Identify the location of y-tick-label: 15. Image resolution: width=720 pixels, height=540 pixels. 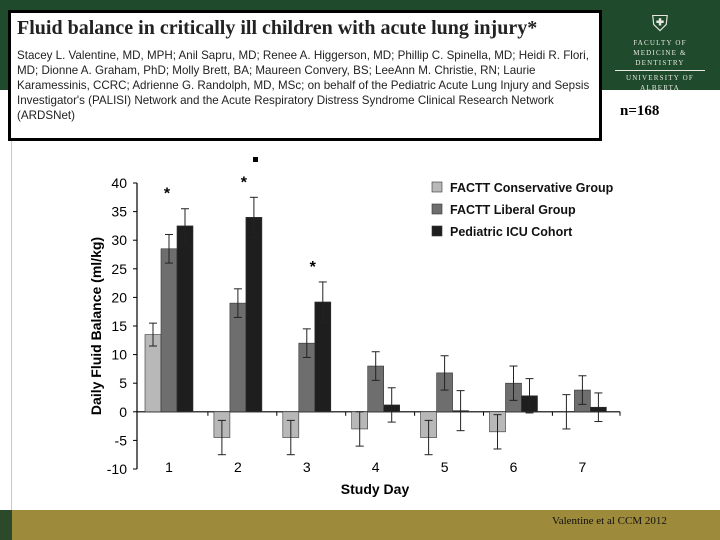
(119, 326).